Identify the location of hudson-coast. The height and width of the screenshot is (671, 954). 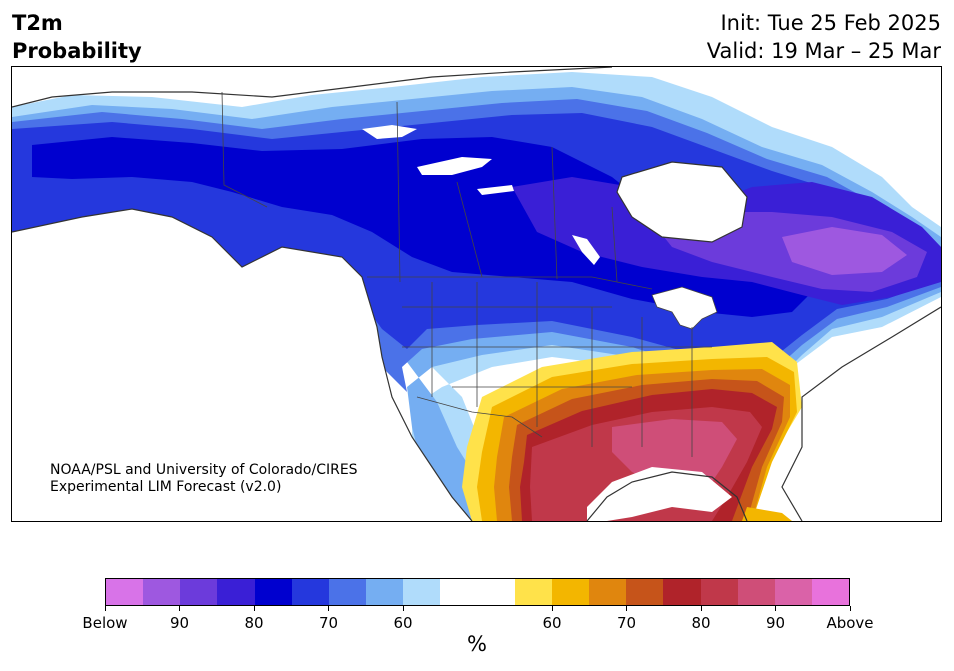
(682, 202).